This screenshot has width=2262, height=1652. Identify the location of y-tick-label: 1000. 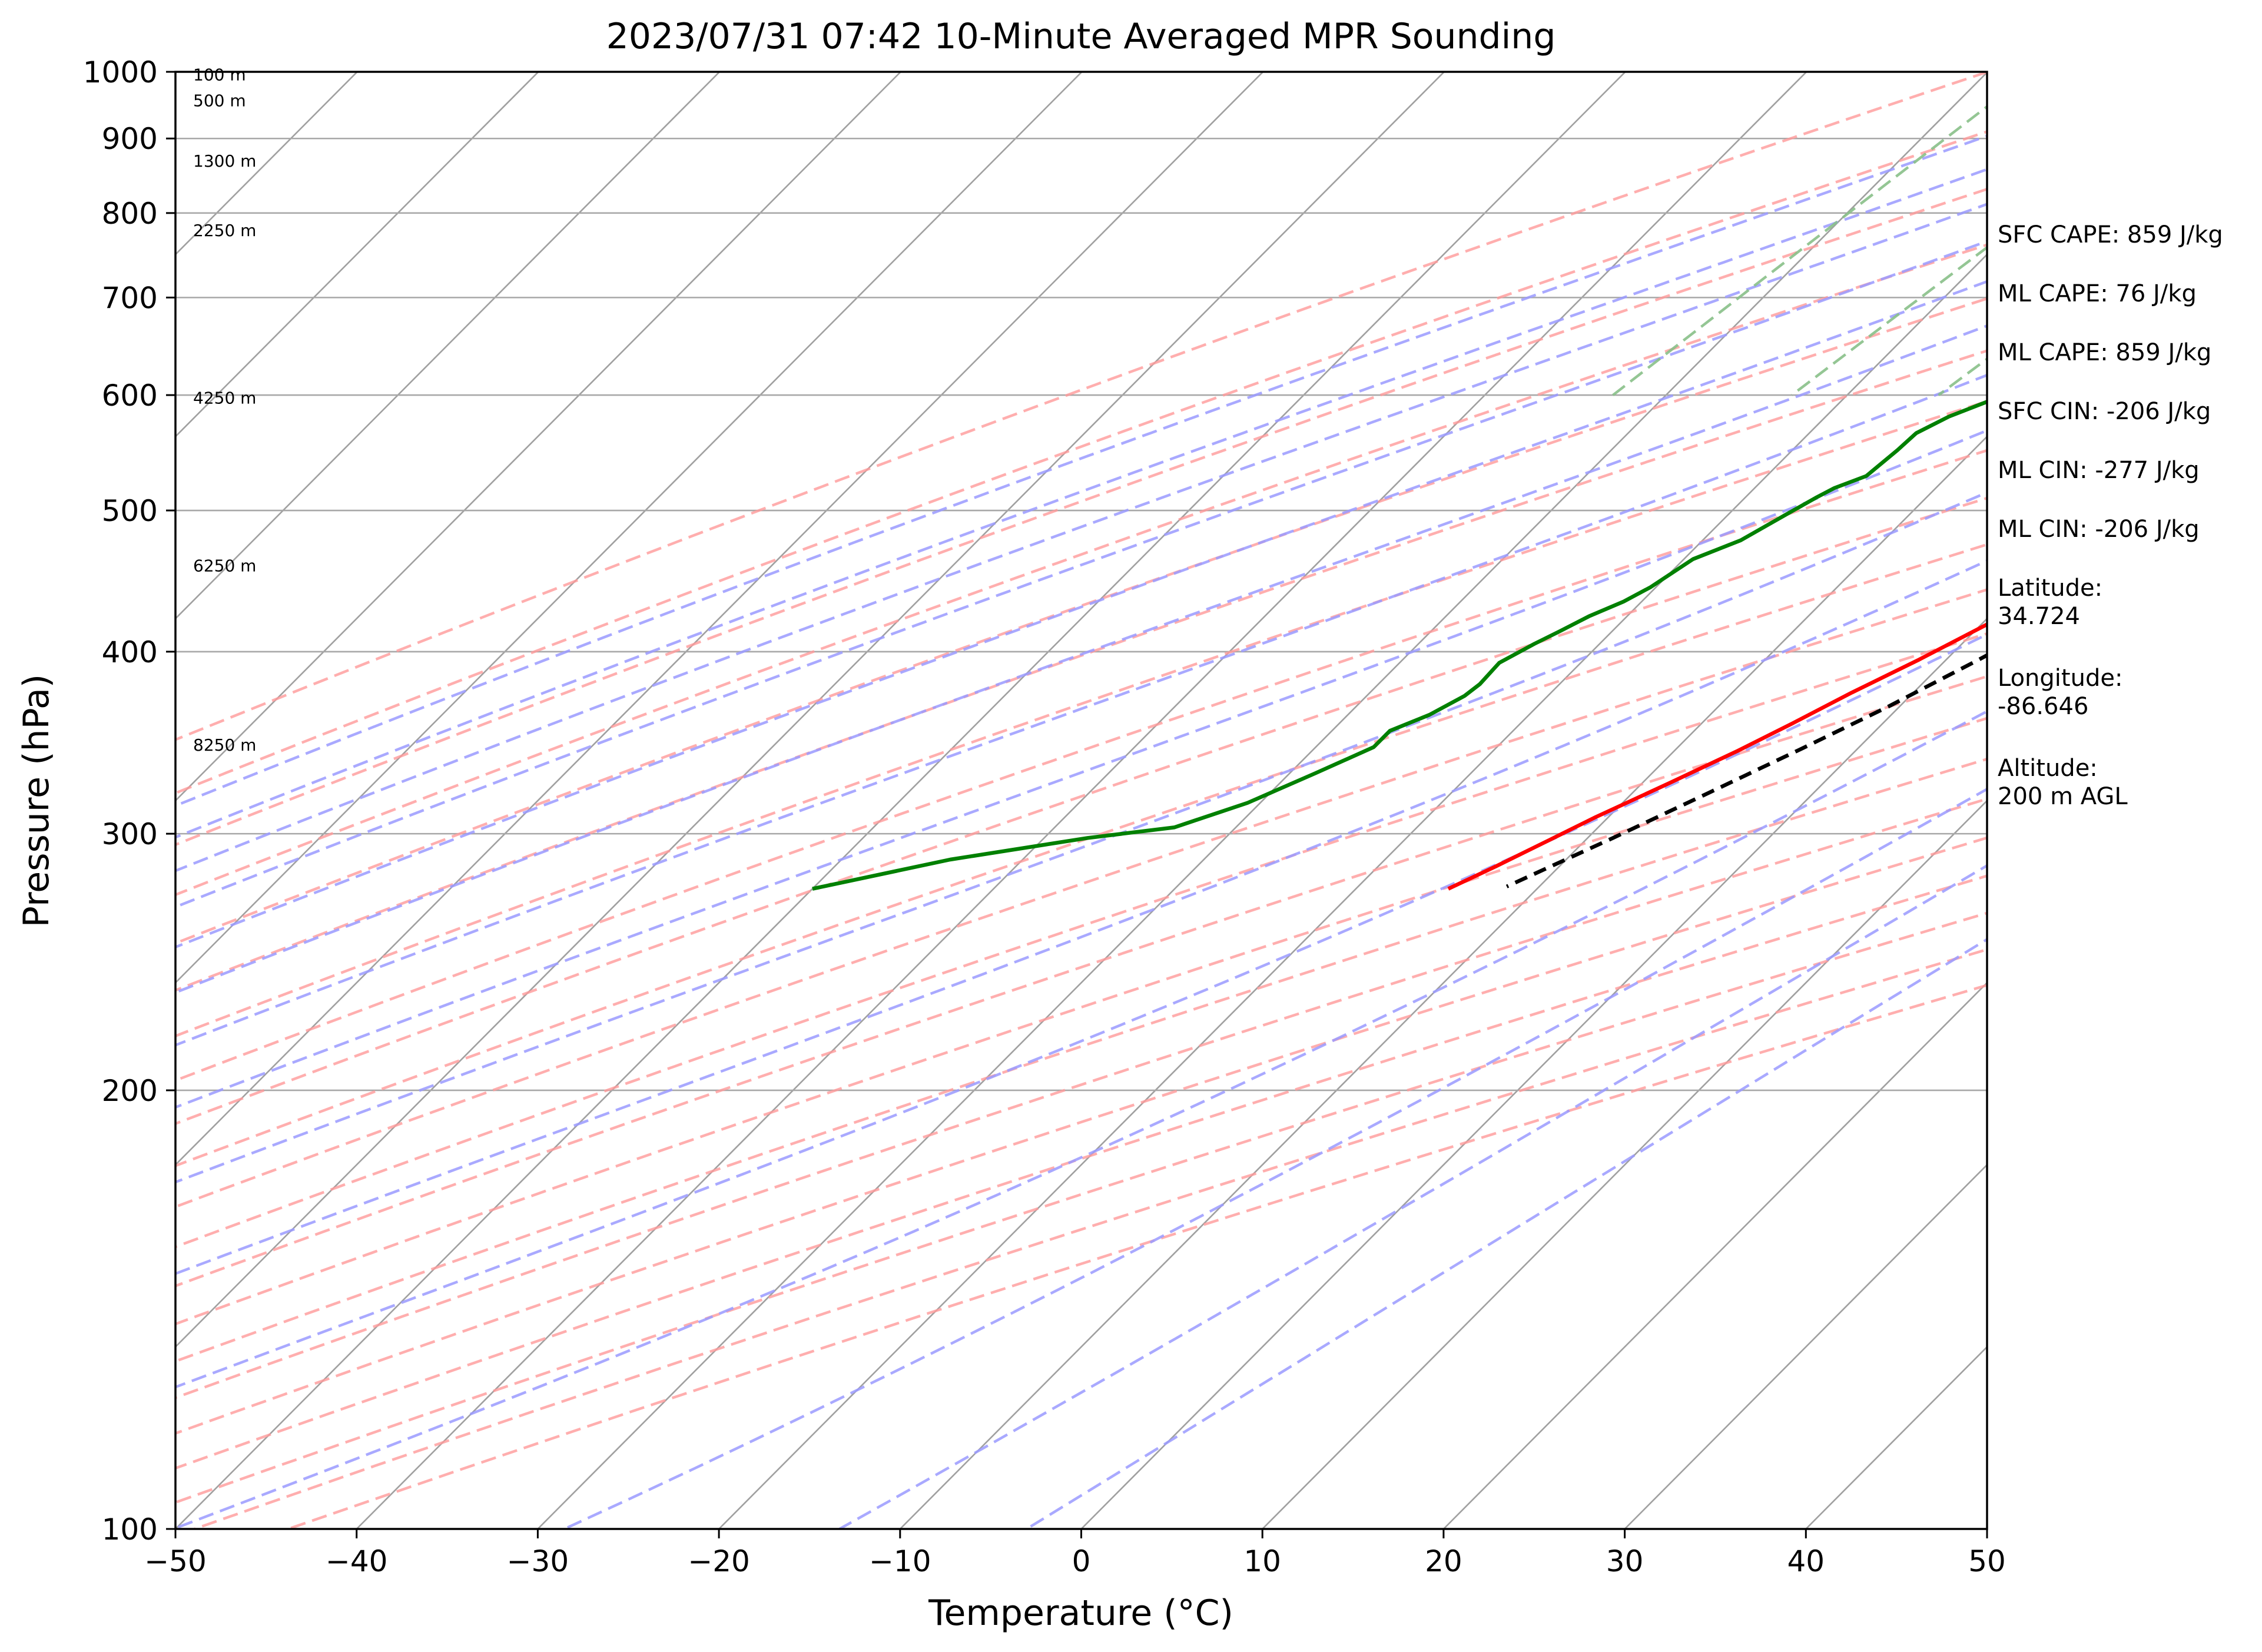
(121, 72).